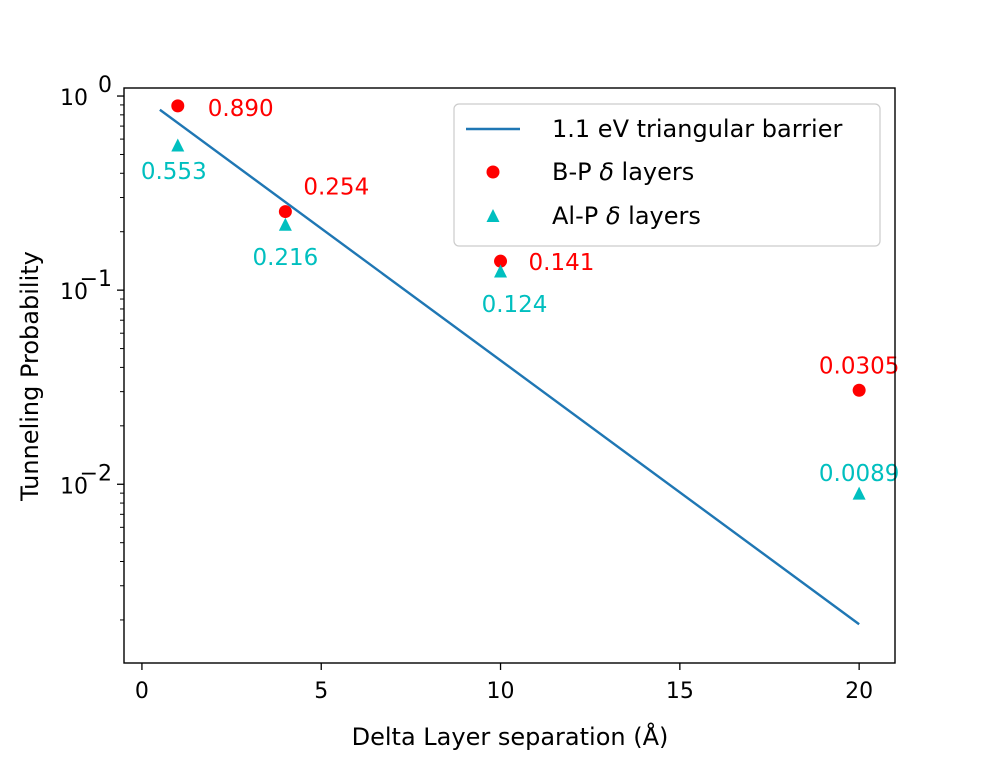 Image resolution: width=996 pixels, height=757 pixels. What do you see at coordinates (105, 85) in the screenshot?
I see `y-tick-exponent: 0` at bounding box center [105, 85].